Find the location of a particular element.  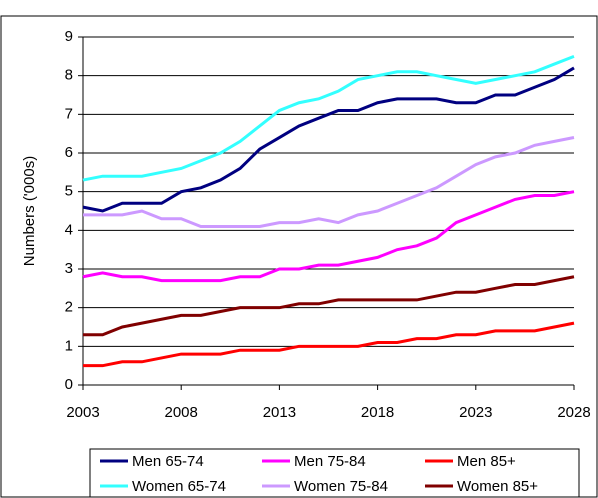

x-tick-label: 2018 is located at coordinates (377, 412).